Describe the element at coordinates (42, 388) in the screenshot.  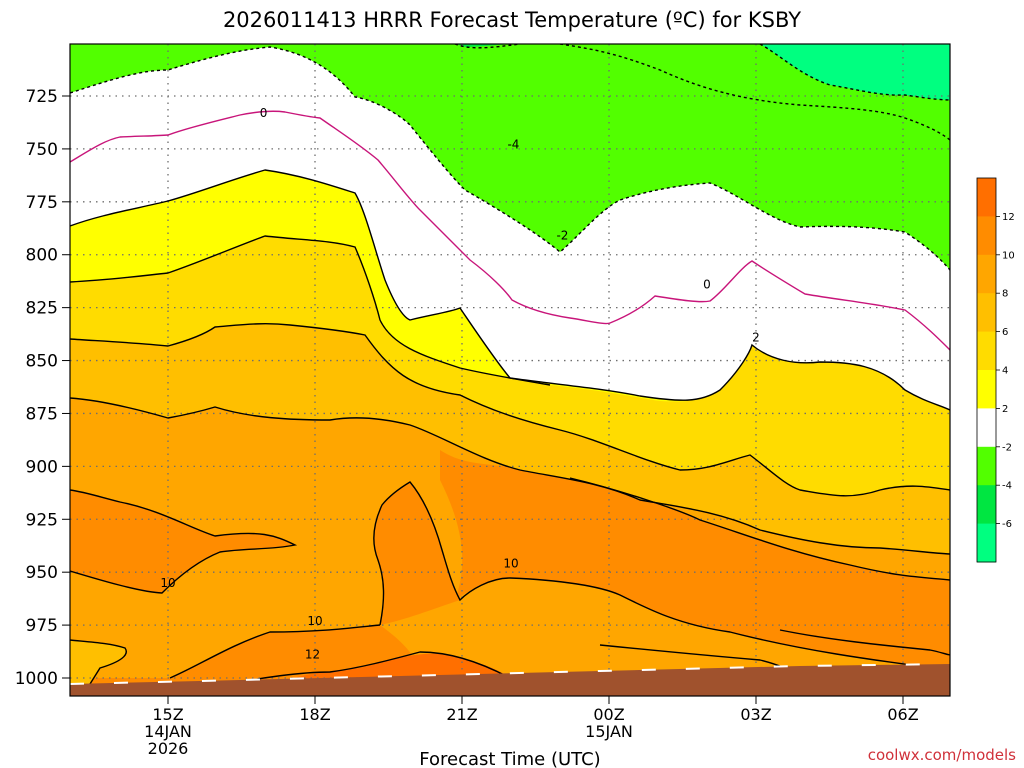
I see `y-axis: 725 750 775 800 825 850 875 900 925 950 975 1000` at that location.